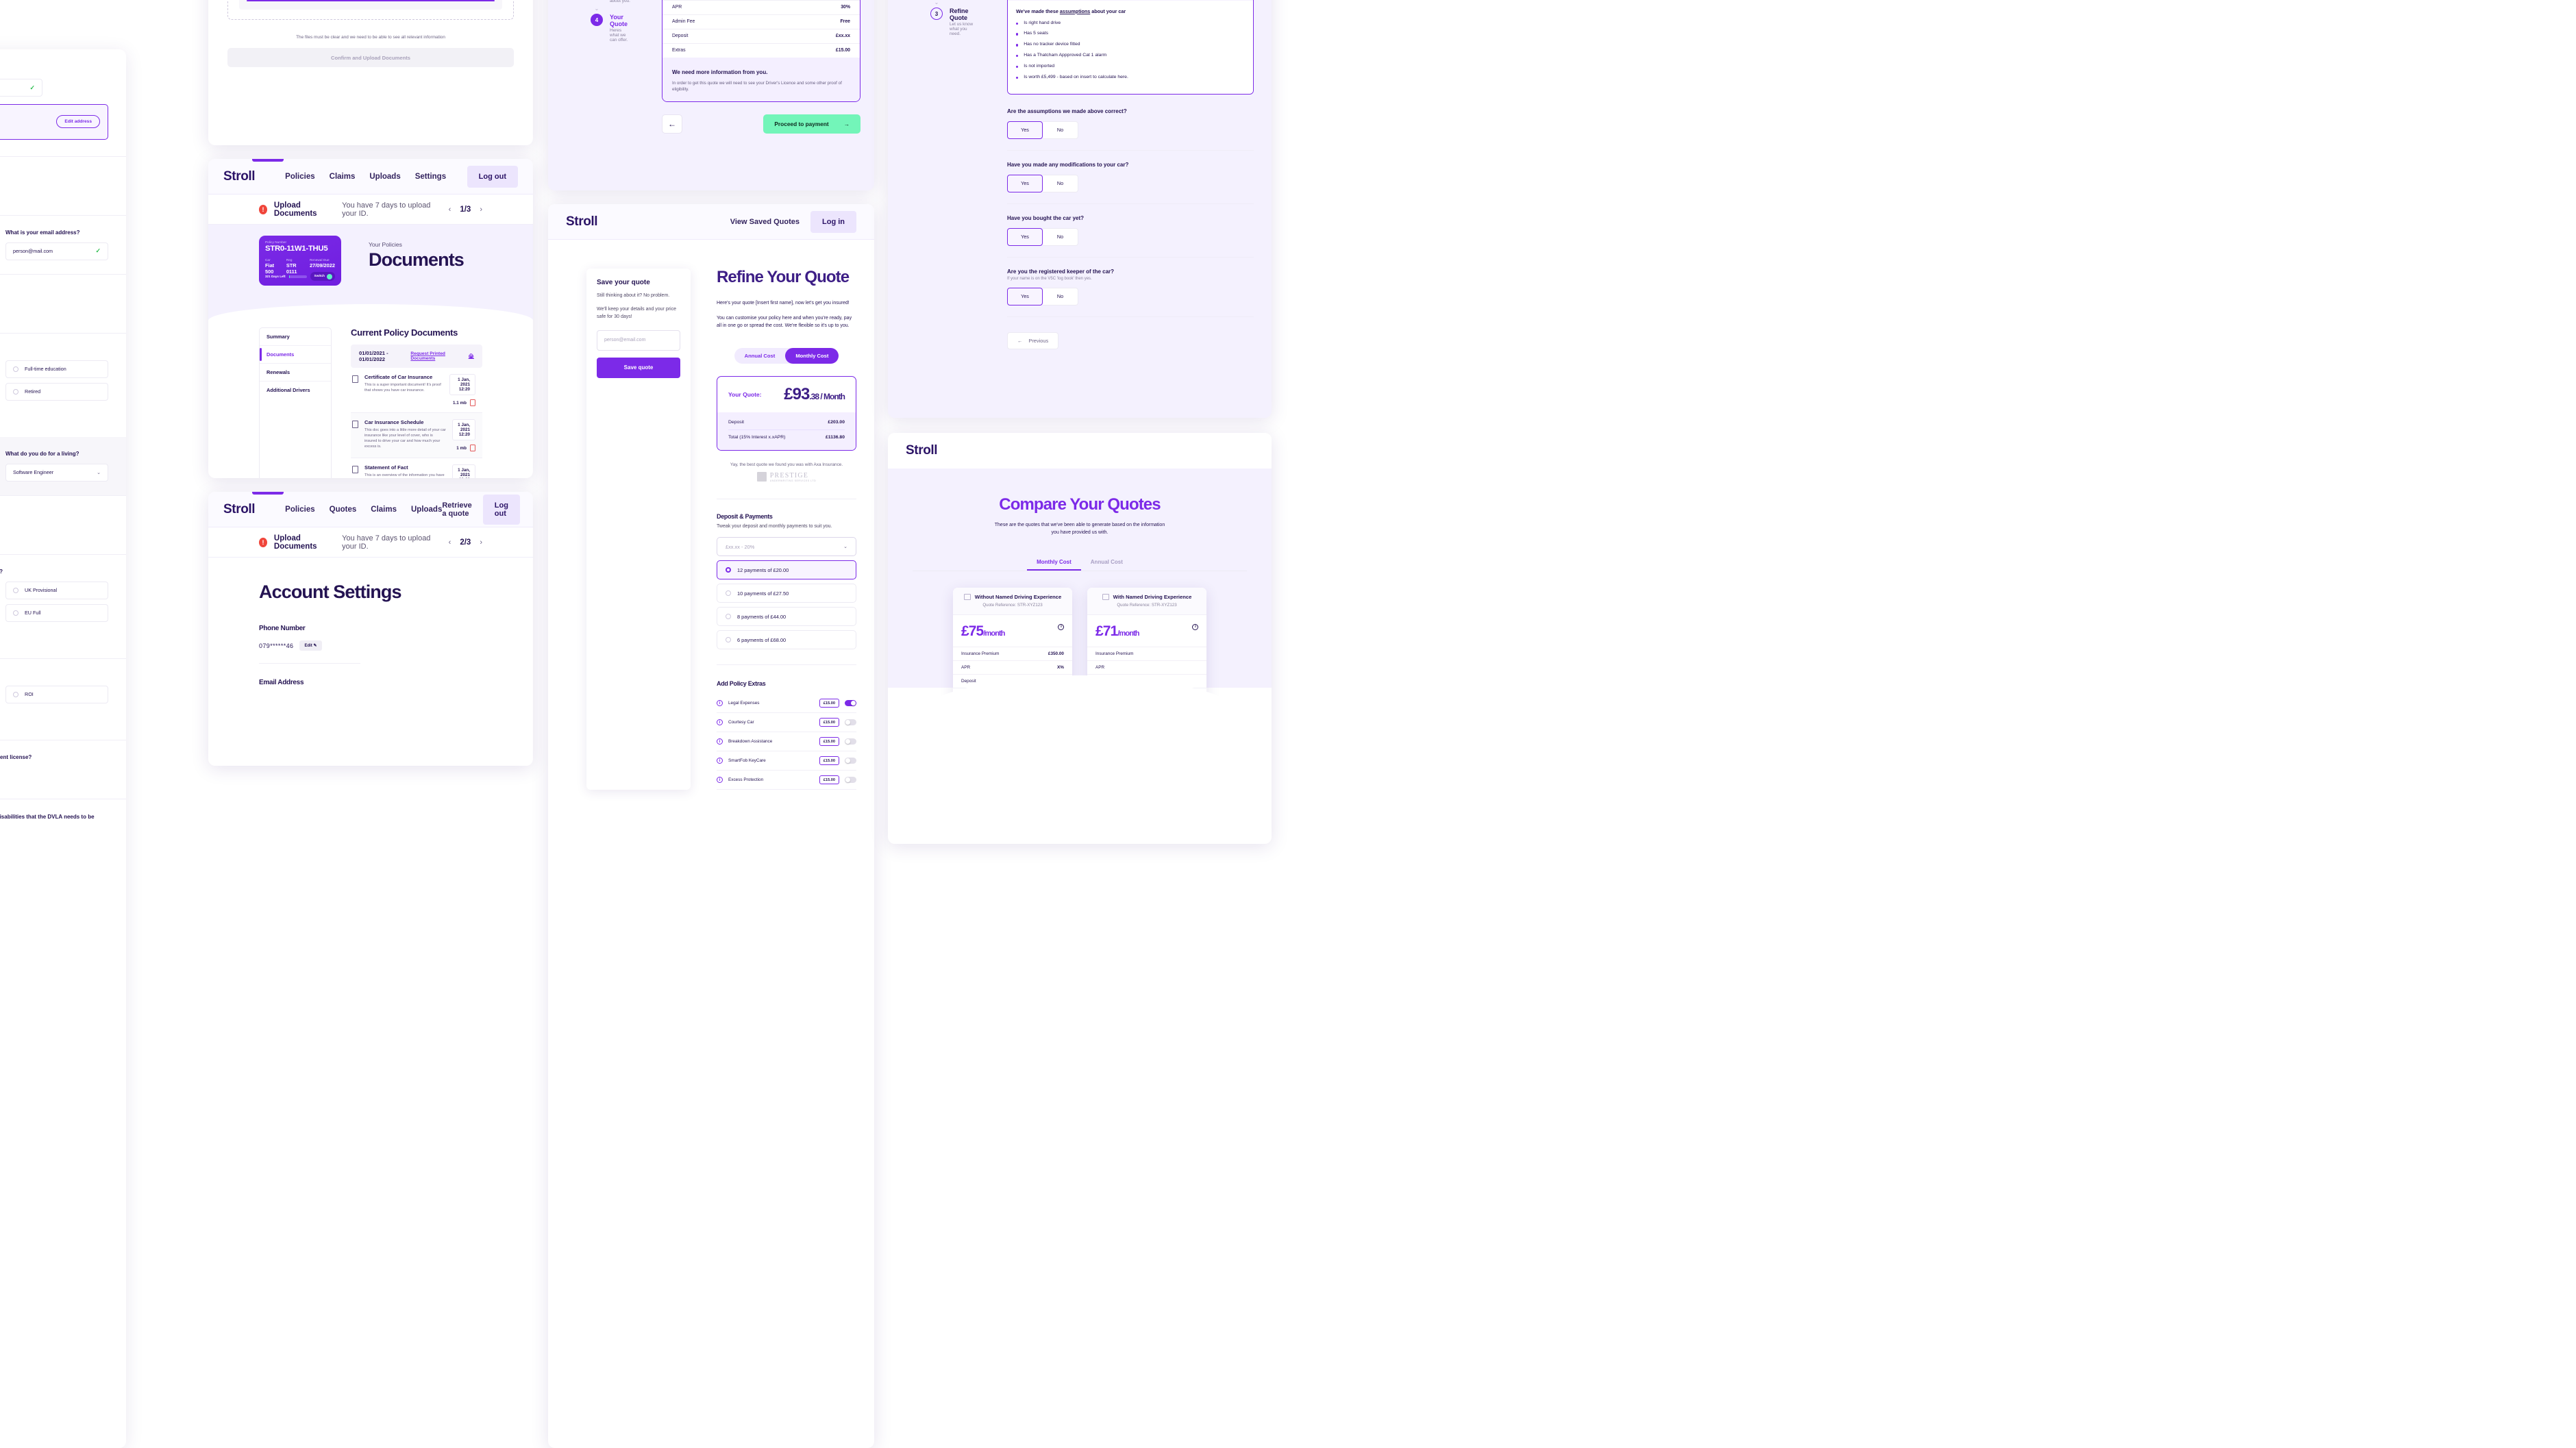  What do you see at coordinates (811, 124) in the screenshot?
I see `proceed-to-payment-button: Proceed to payment →` at bounding box center [811, 124].